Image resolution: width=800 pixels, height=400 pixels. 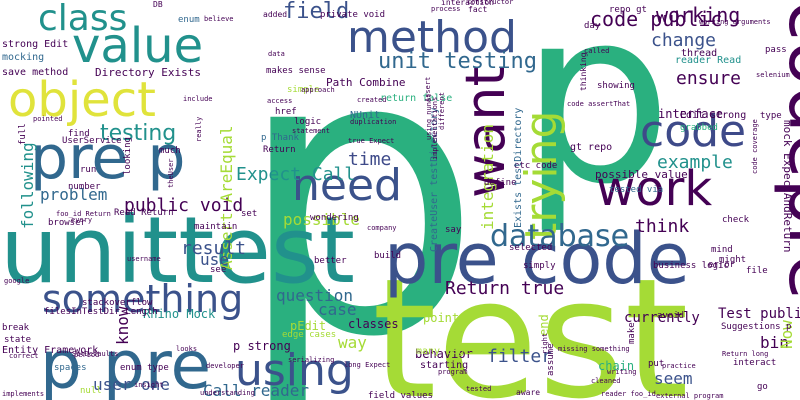 I want to click on cloud-word: business logic, so click(x=691, y=266).